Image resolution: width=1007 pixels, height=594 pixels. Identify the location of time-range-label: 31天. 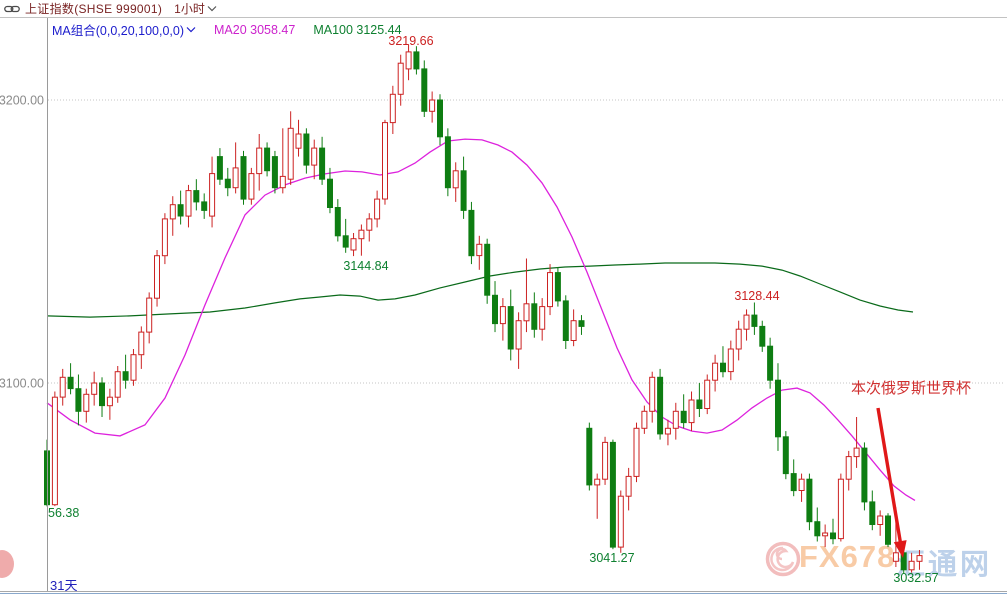
(64, 585).